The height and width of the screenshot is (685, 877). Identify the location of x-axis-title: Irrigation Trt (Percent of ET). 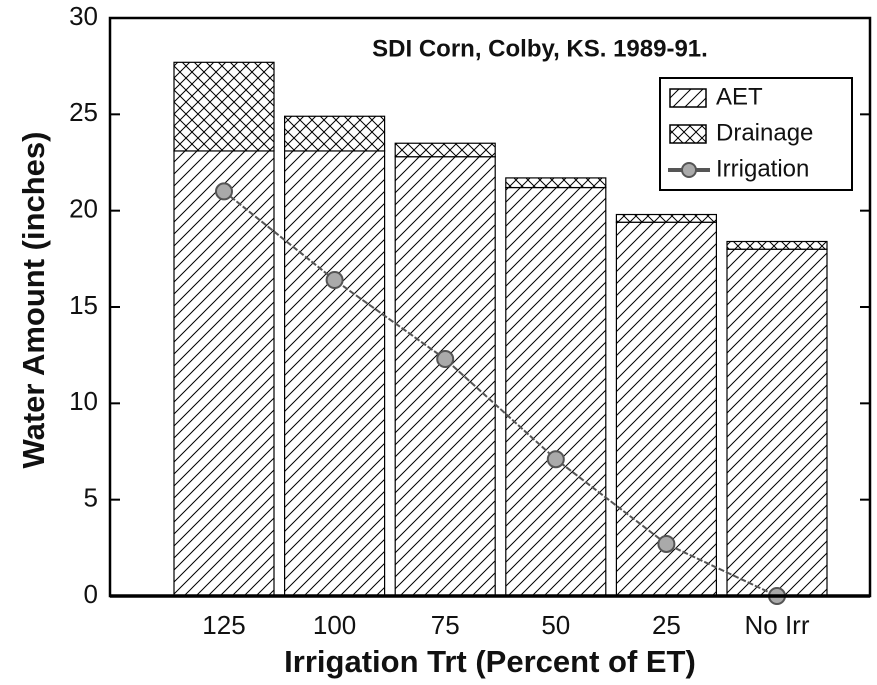
(490, 661).